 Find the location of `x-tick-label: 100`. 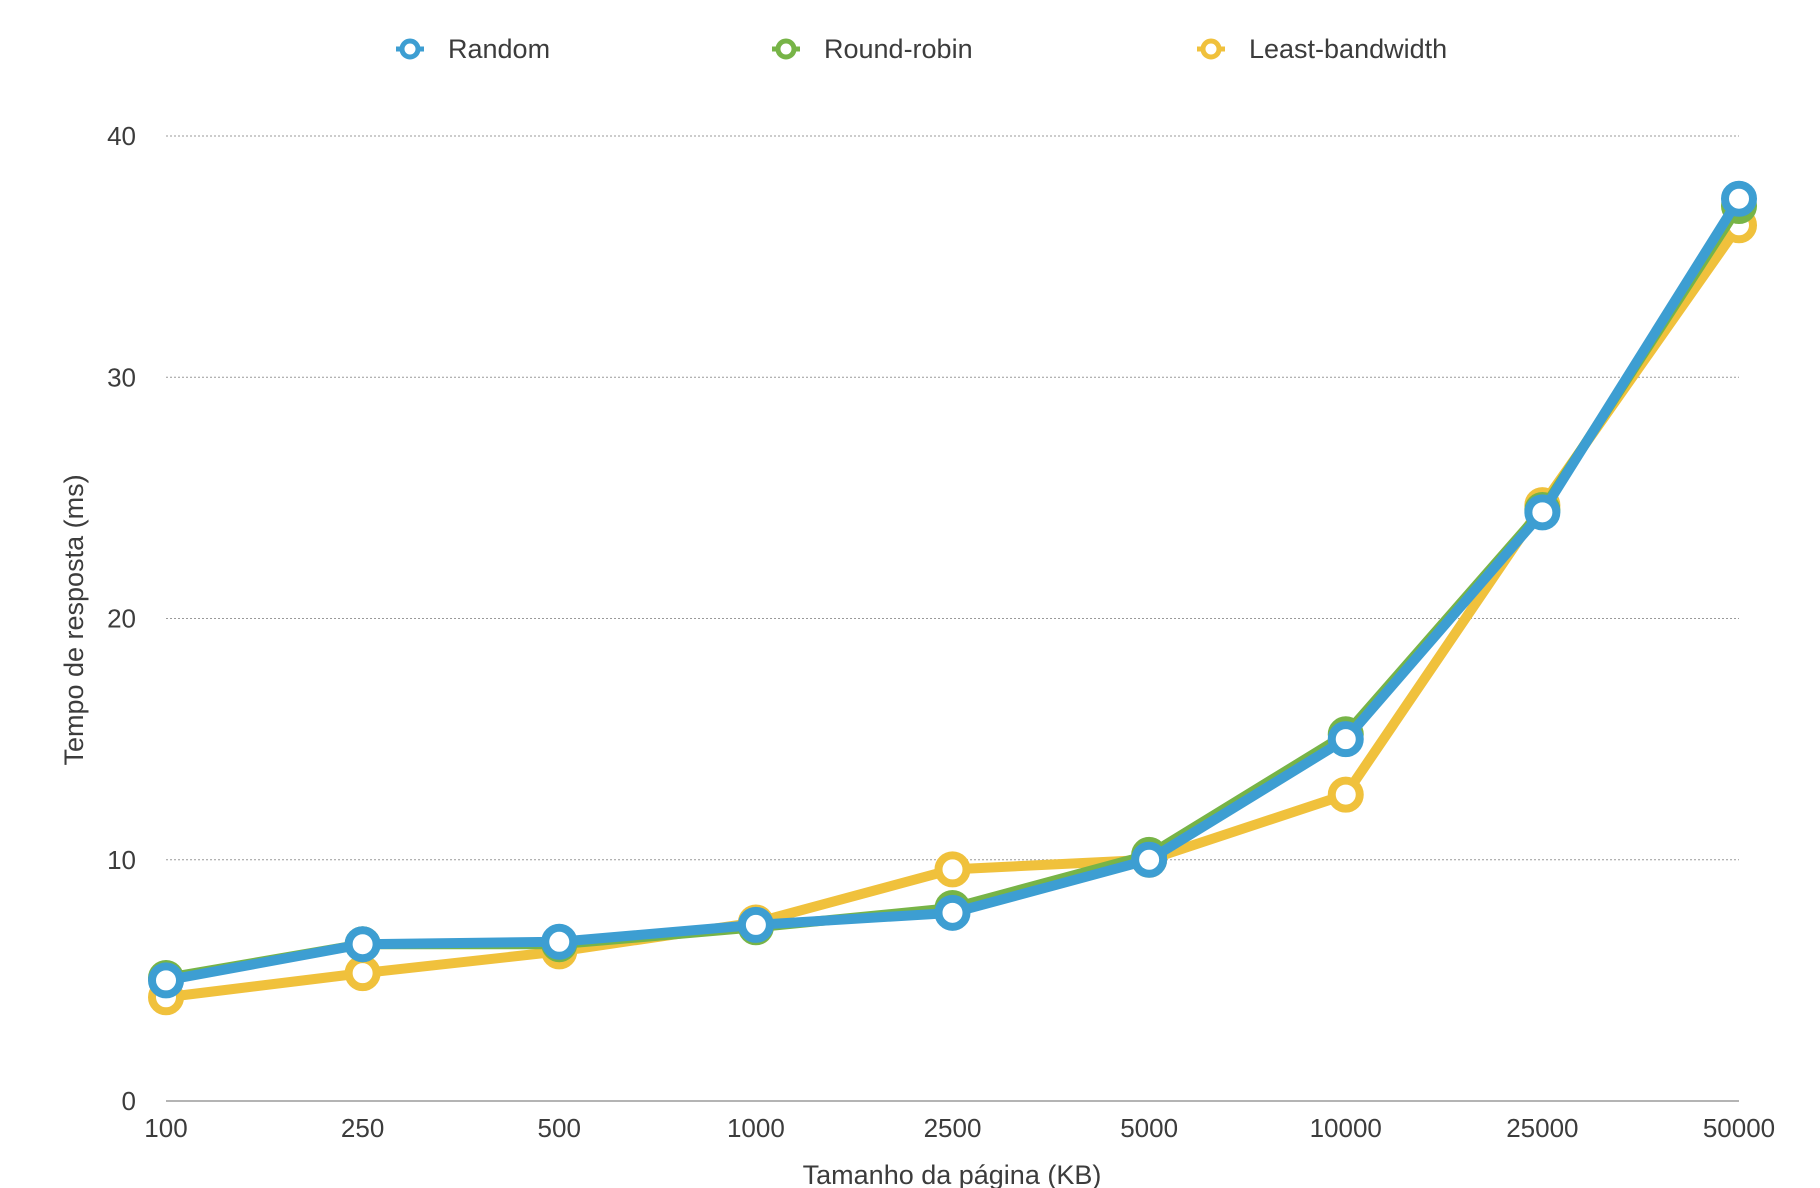

x-tick-label: 100 is located at coordinates (165, 1128).